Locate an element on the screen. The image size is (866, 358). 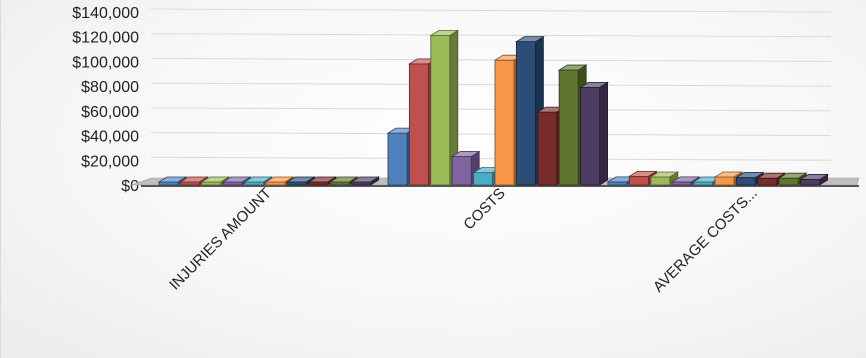
y-tick-label: $20,000 is located at coordinates (110, 161).